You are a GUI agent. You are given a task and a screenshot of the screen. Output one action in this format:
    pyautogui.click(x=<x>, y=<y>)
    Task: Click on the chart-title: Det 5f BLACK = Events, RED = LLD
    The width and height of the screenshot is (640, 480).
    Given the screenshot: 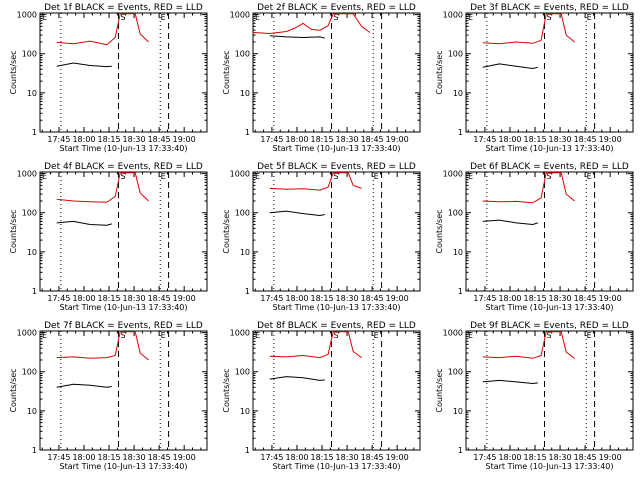 What is the action you would take?
    pyautogui.click(x=336, y=167)
    